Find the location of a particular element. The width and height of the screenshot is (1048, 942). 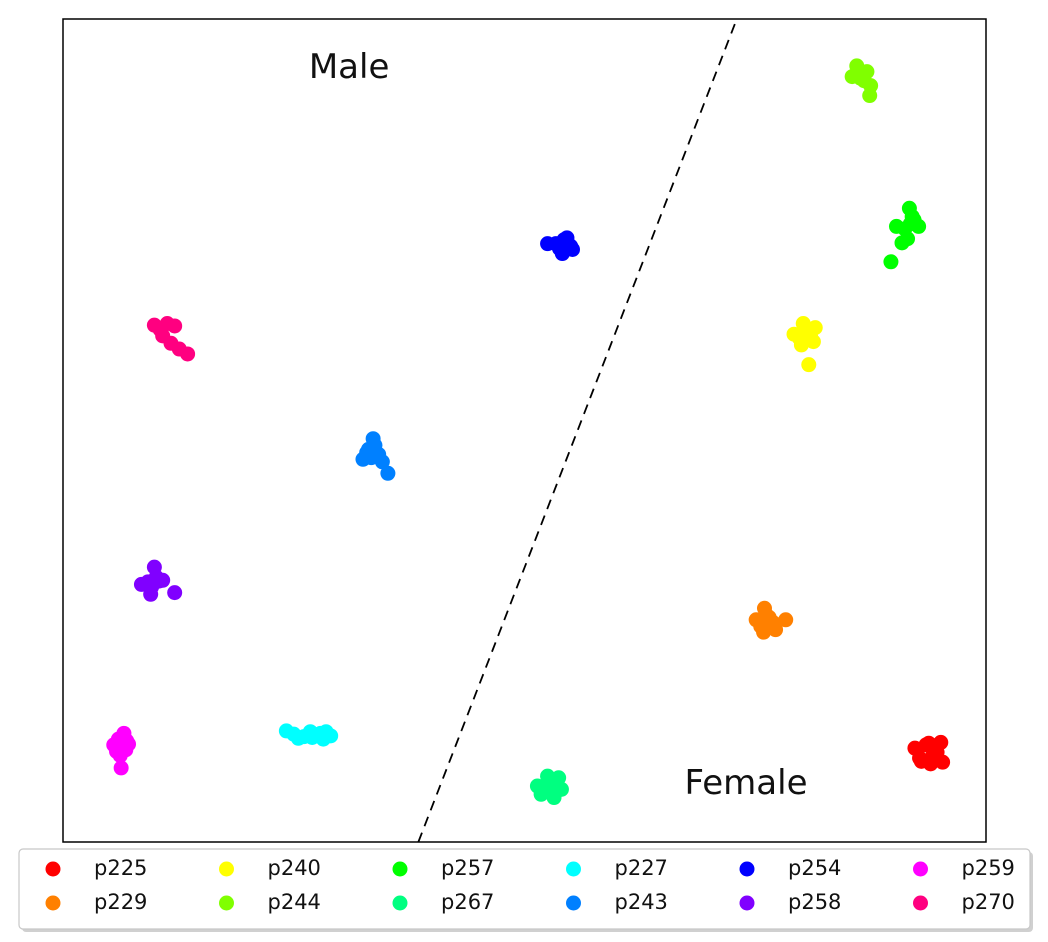

series-p267 is located at coordinates (549, 787).